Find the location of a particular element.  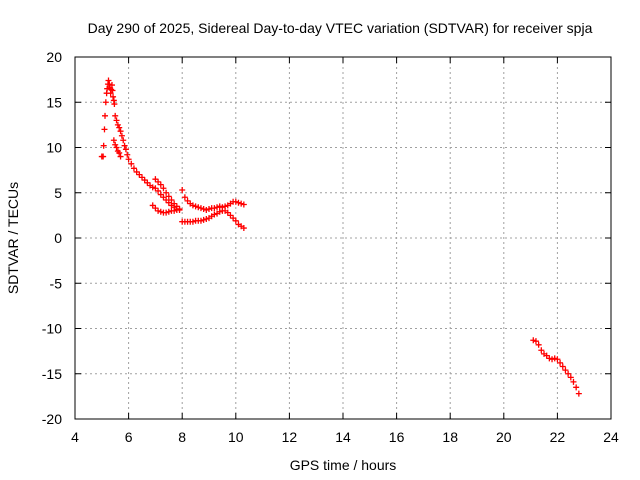

x-tick-label: 18 is located at coordinates (450, 437).